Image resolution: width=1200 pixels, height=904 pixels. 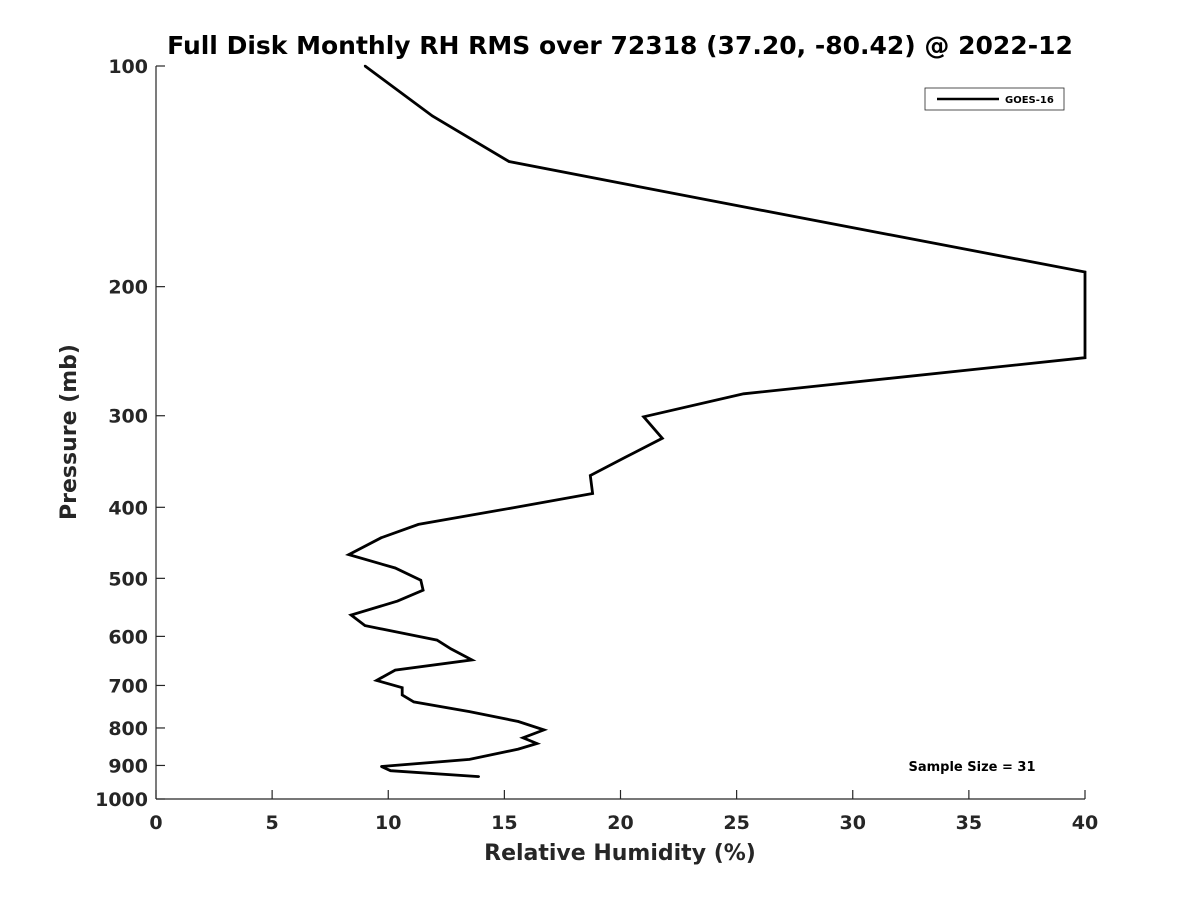 I want to click on x-axis-ticks: 0 5 10 15 20 25 30 35 40, so click(x=623, y=812).